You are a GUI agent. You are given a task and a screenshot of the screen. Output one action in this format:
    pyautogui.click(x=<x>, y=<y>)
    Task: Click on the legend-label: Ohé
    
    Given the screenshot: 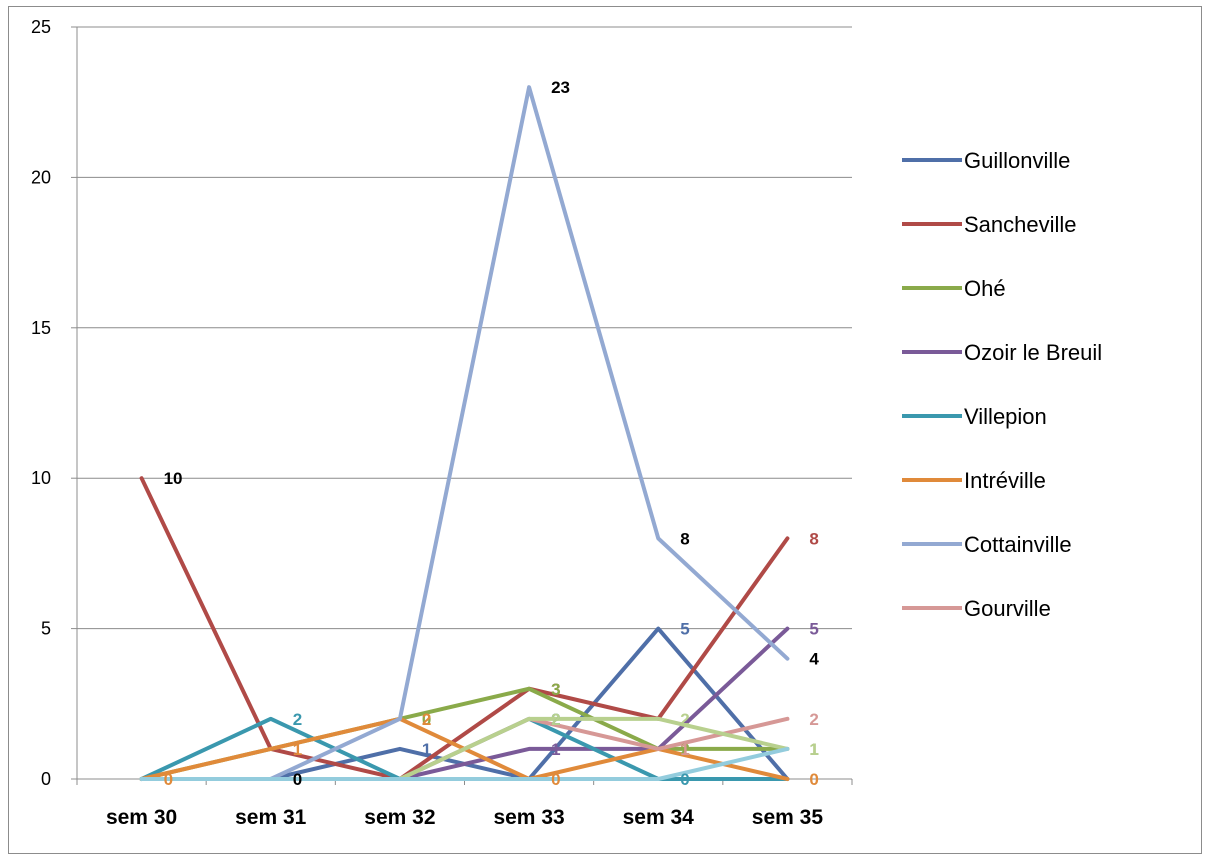 What is the action you would take?
    pyautogui.click(x=985, y=288)
    